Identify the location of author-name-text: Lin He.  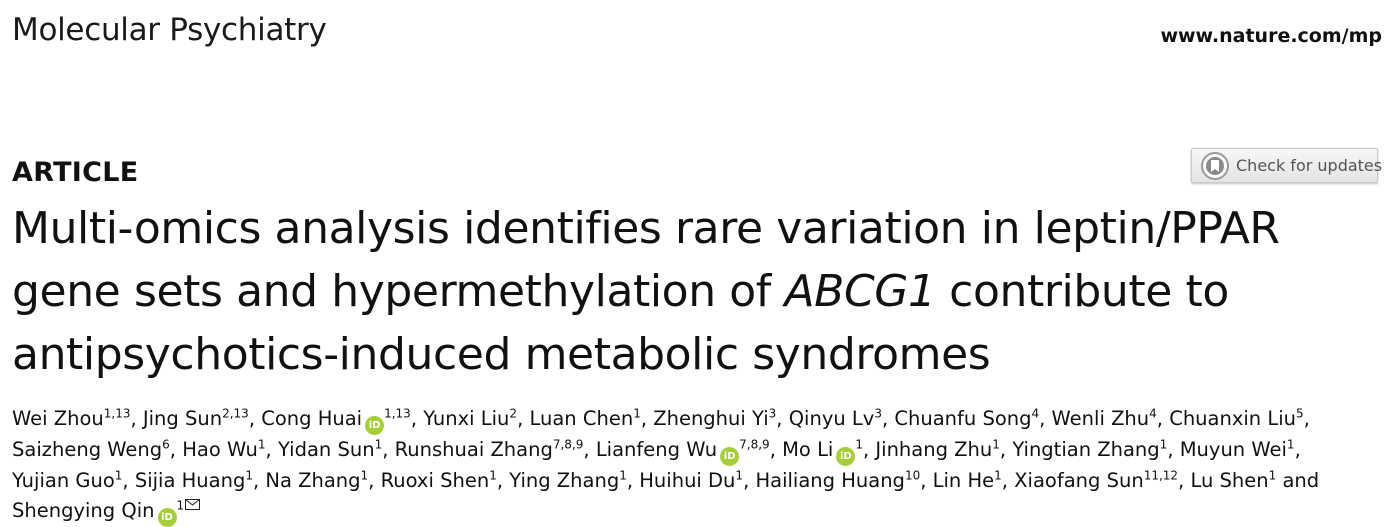
(963, 480).